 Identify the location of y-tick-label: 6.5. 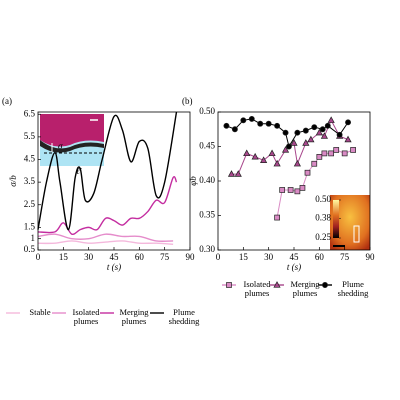
(30, 113).